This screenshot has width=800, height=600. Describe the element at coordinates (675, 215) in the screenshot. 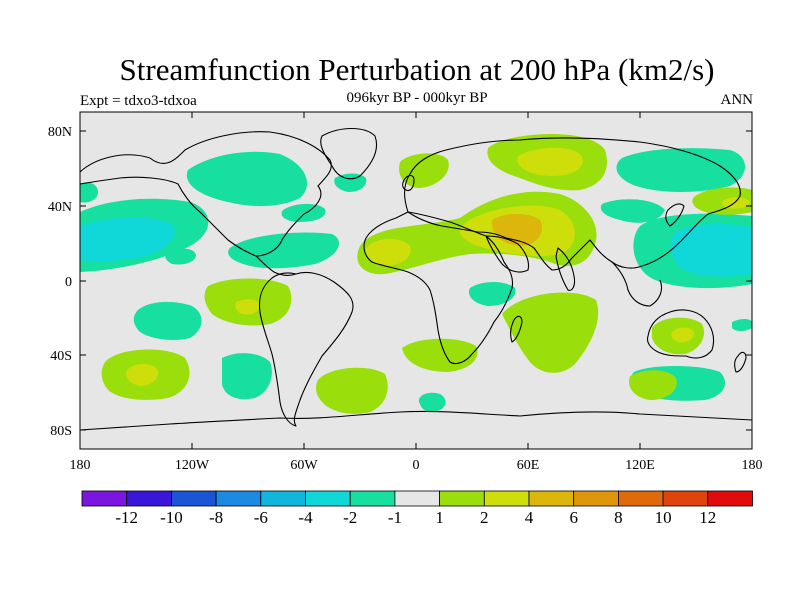

I see `coastline-japan` at that location.